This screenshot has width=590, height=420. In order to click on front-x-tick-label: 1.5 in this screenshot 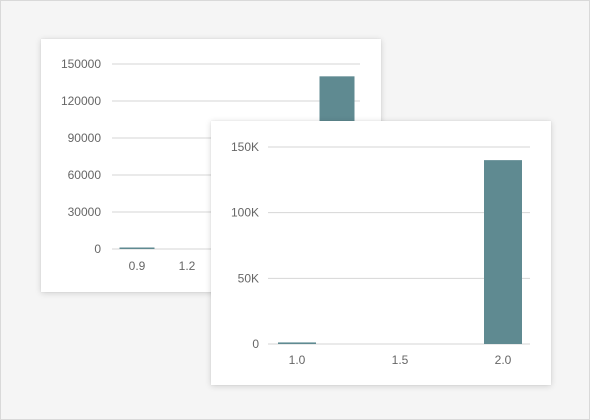, I will do `click(400, 360)`.